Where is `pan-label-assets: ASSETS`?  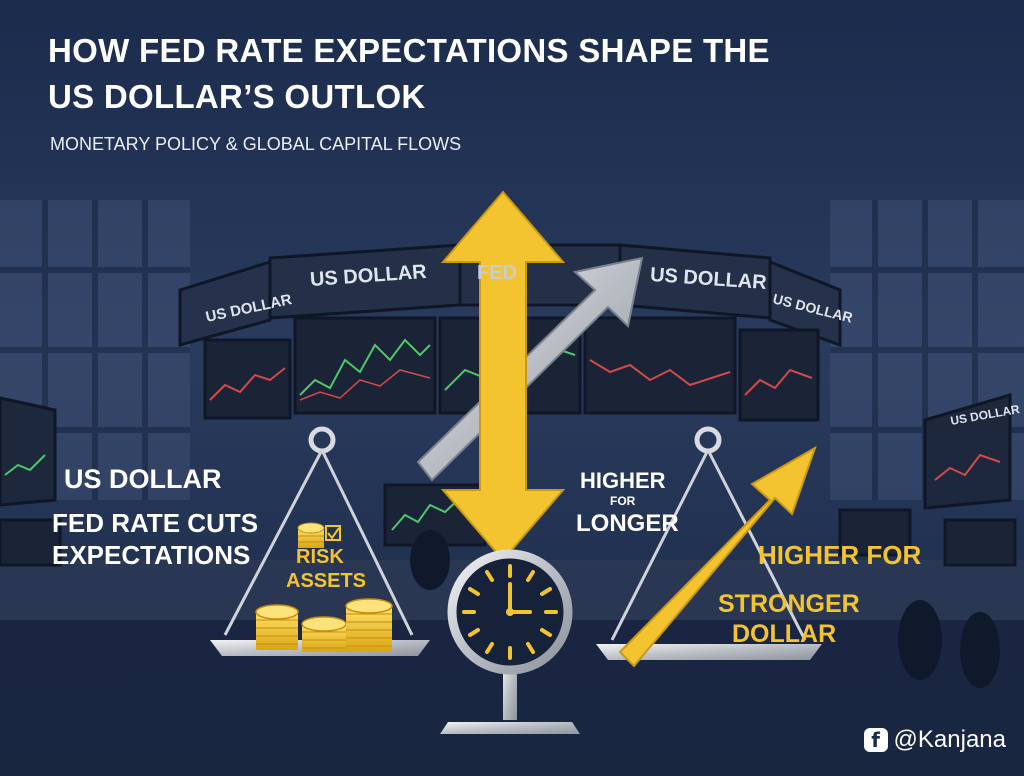 pan-label-assets: ASSETS is located at coordinates (326, 581).